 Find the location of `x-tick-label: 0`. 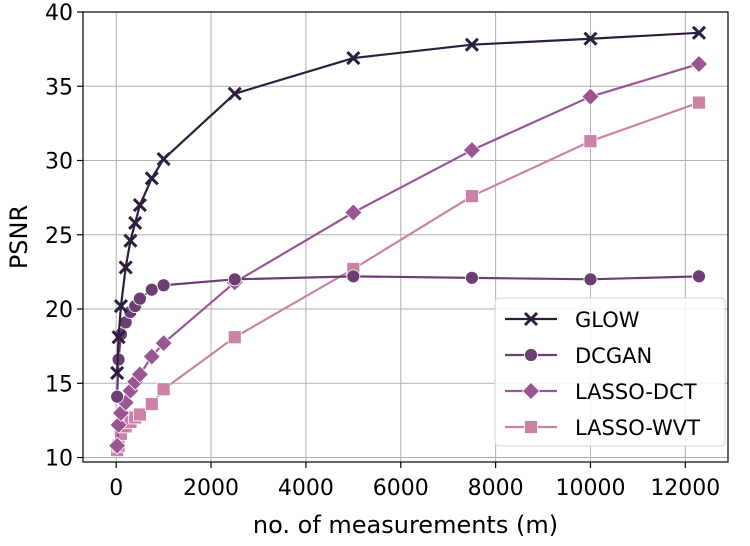

x-tick-label: 0 is located at coordinates (116, 488).